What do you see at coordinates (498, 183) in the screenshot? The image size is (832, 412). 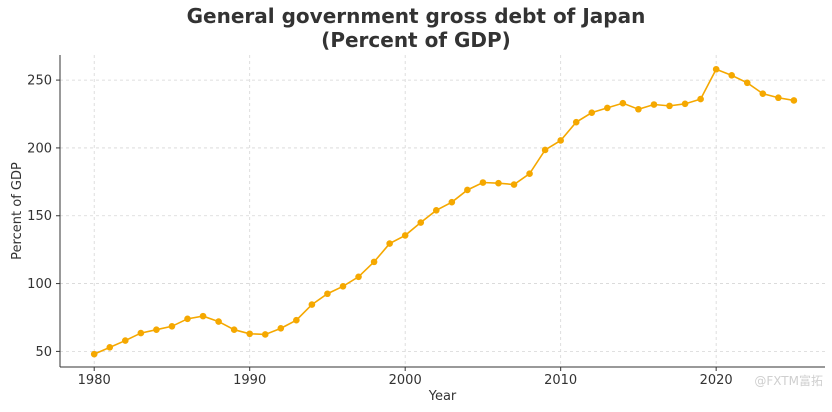 I see `data-point-2006` at bounding box center [498, 183].